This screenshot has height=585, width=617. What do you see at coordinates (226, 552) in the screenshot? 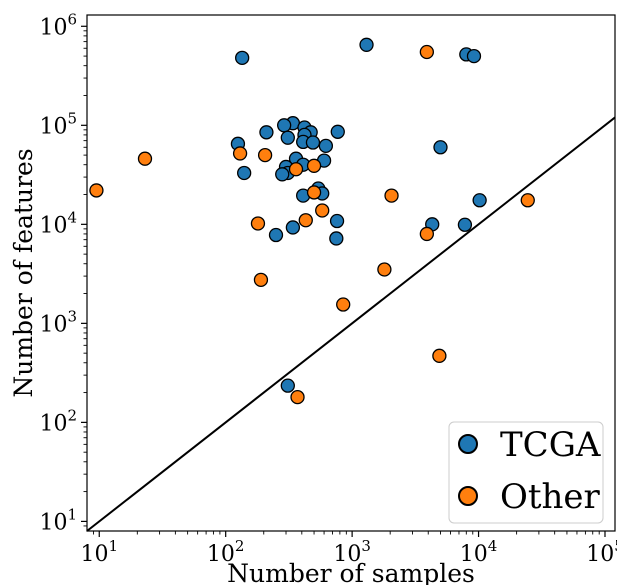
I see `x-tick-label: 10²` at bounding box center [226, 552].